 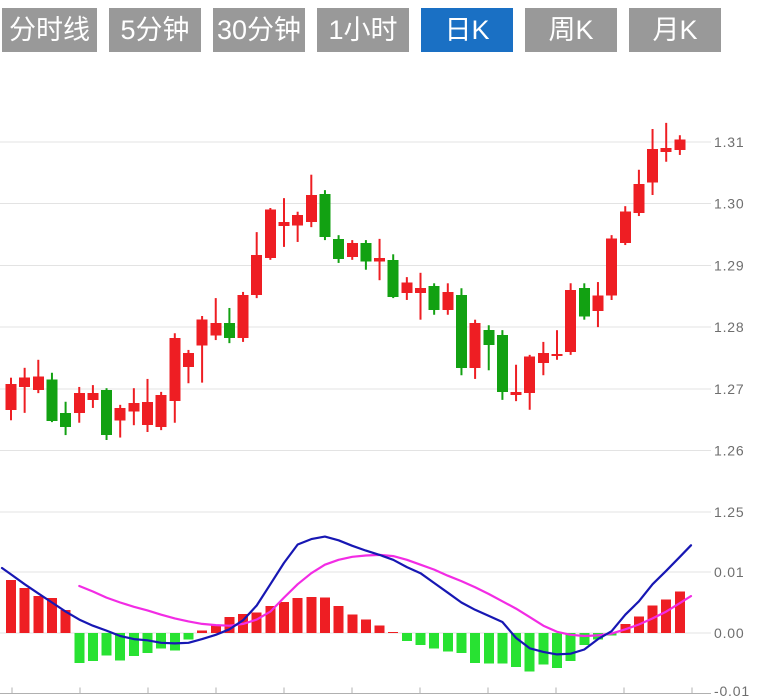 I want to click on macd-axis-label: 0.00, so click(x=729, y=633).